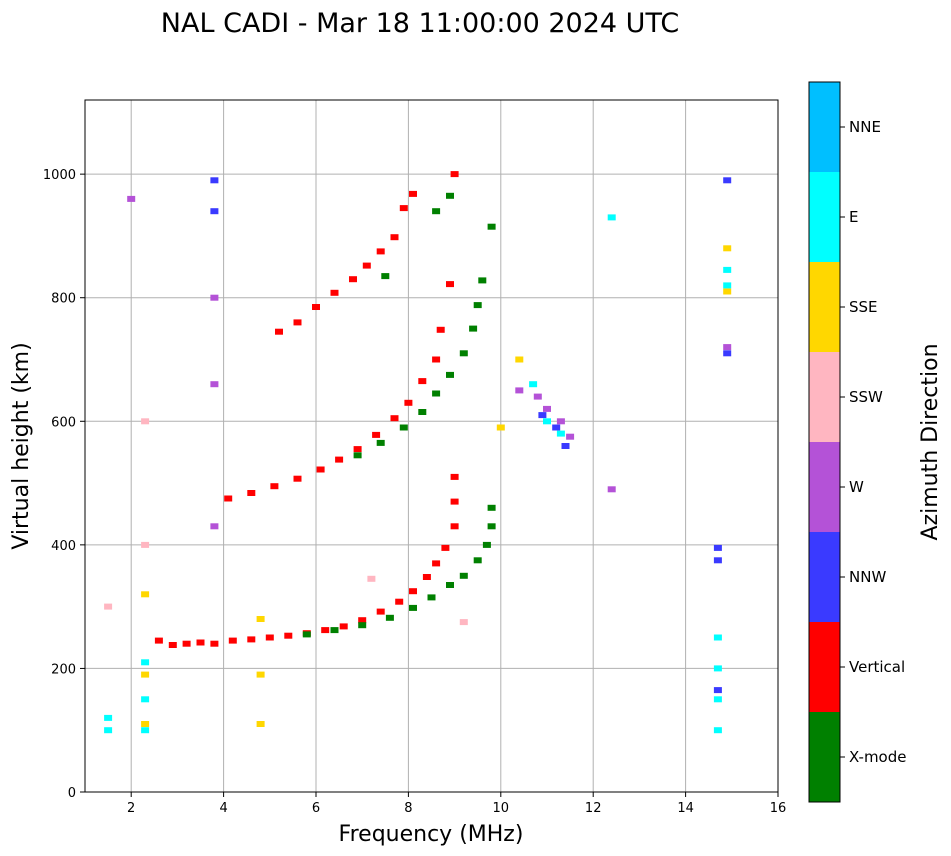  I want to click on x-axis-label: Frequency (MHz), so click(431, 834).